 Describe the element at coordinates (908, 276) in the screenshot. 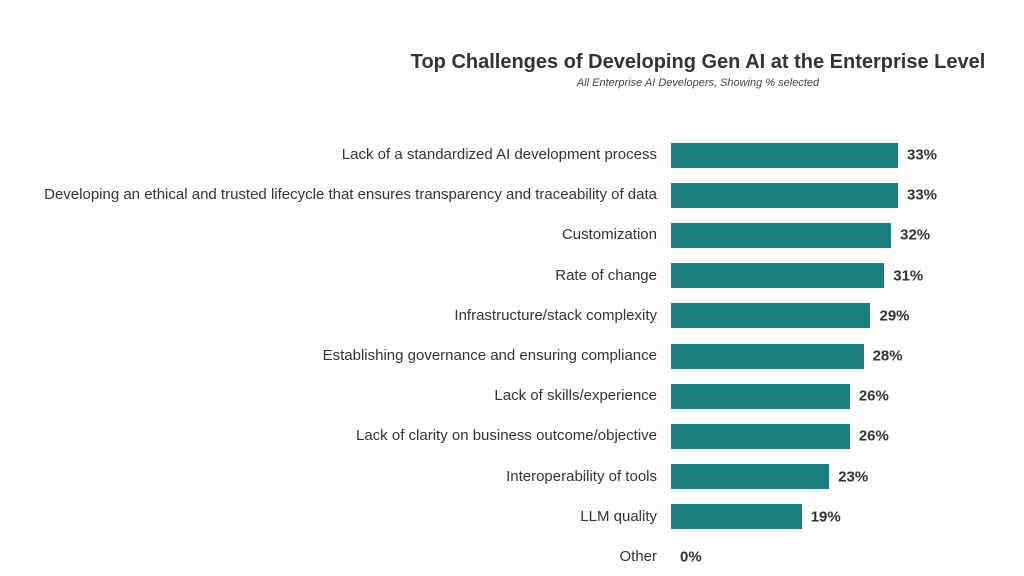

I see `value-label: 31%` at that location.